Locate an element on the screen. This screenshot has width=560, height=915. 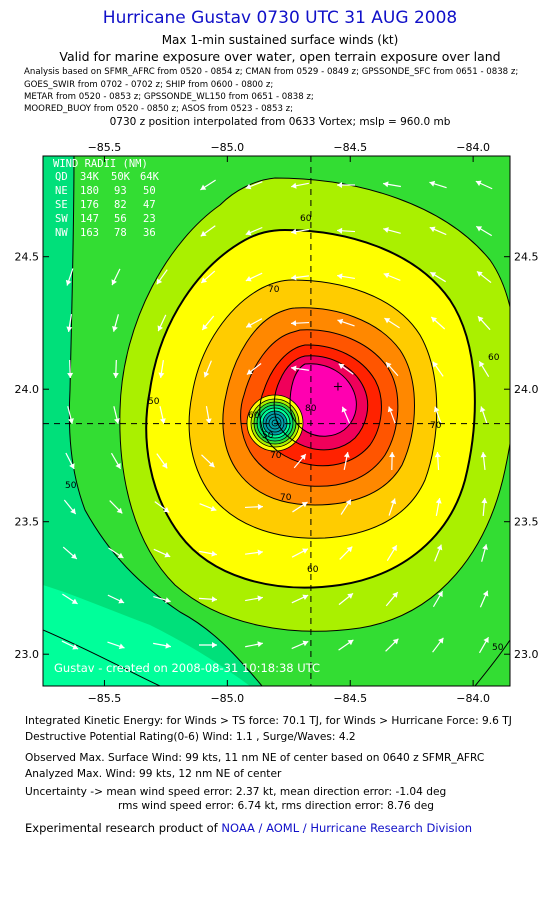
wind-radii-row: SE 176 82 47 is located at coordinates (105, 205).